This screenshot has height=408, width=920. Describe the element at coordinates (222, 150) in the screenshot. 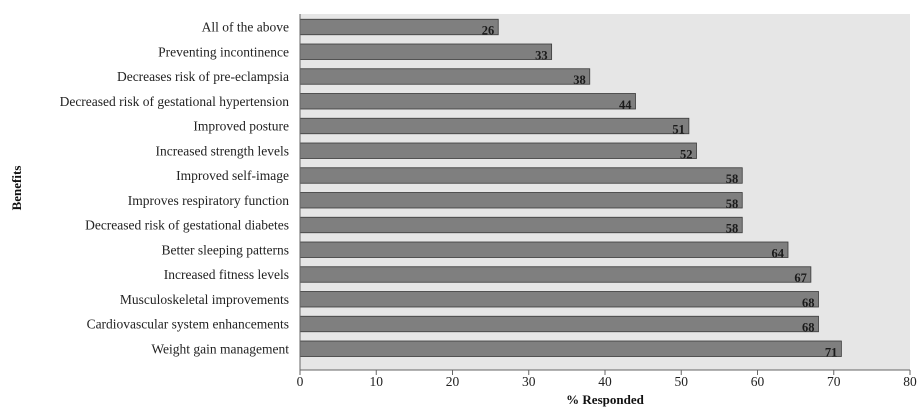

I see `category-label: Increased strength levels` at that location.